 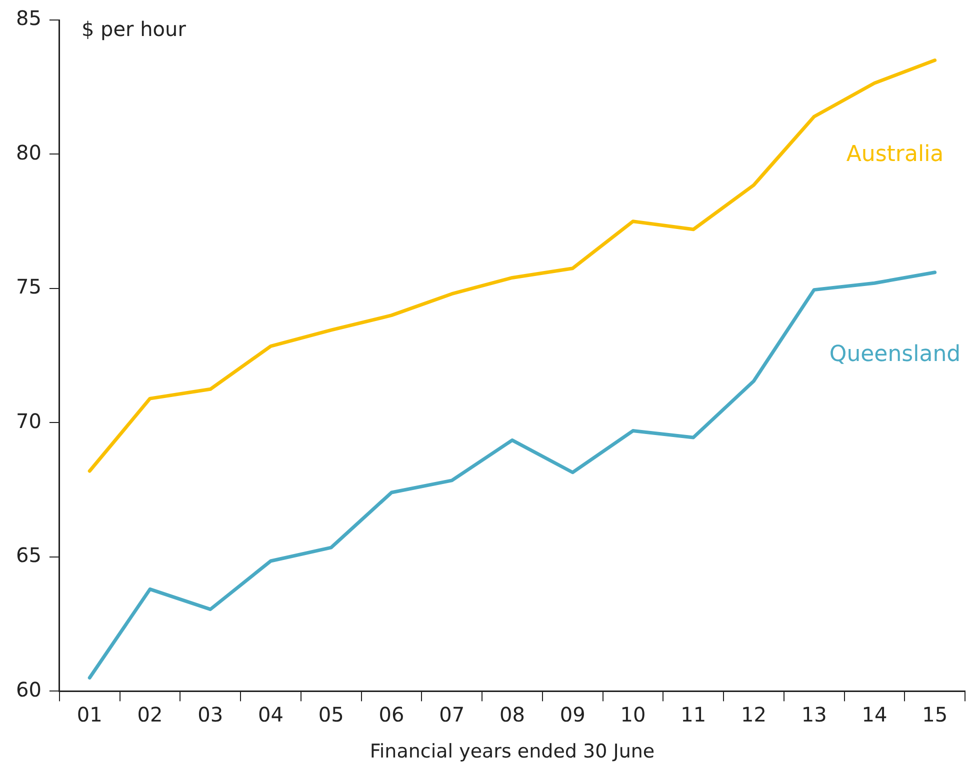 I want to click on y-tick-label: 65, so click(x=29, y=555).